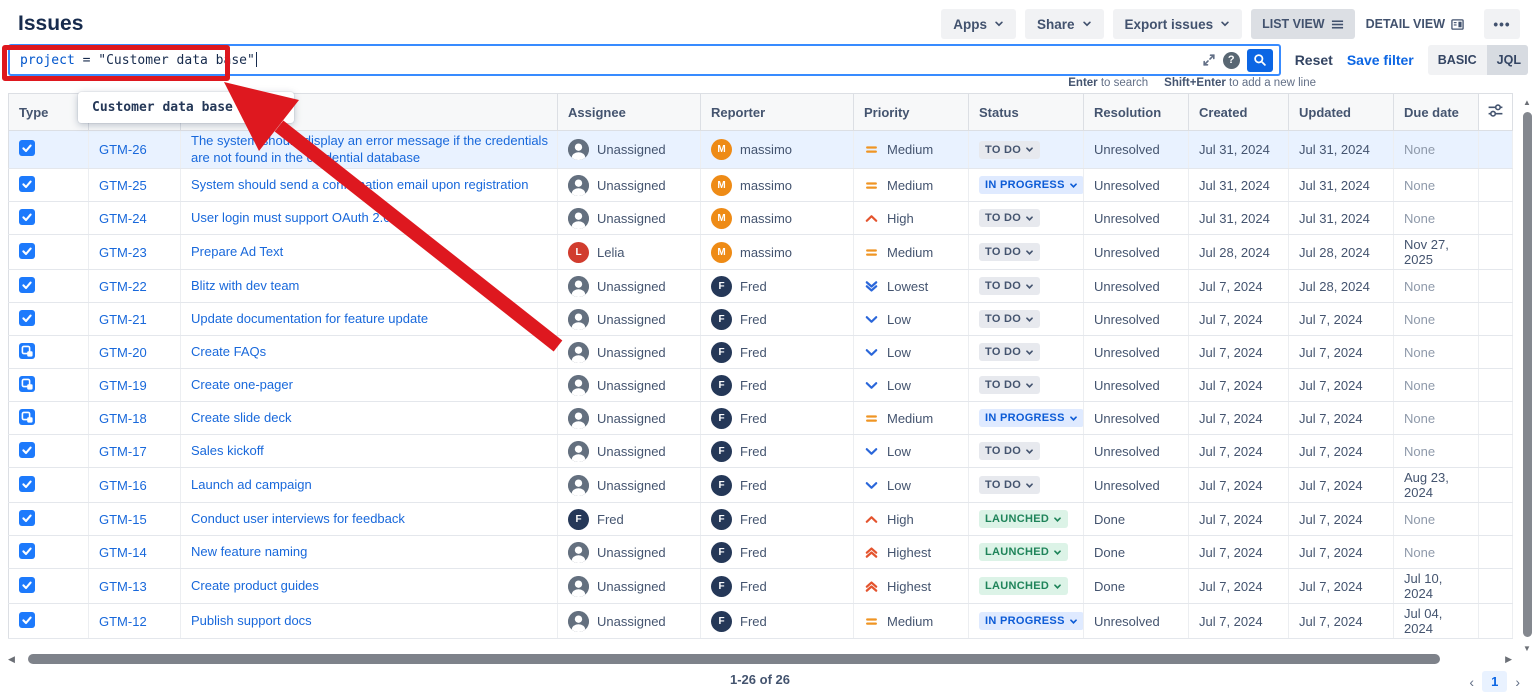 The width and height of the screenshot is (1536, 692). Describe the element at coordinates (1259, 60) in the screenshot. I see `search-submit-button` at that location.